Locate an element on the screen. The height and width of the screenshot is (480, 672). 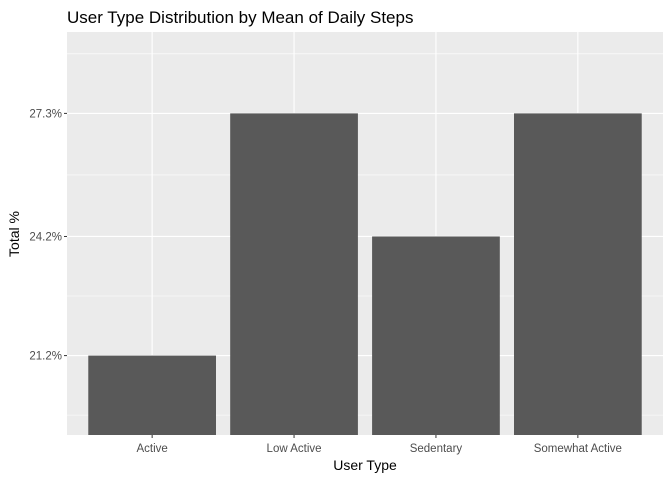
y-axis: 21.2% 24.2% 27.3% is located at coordinates (48, 235).